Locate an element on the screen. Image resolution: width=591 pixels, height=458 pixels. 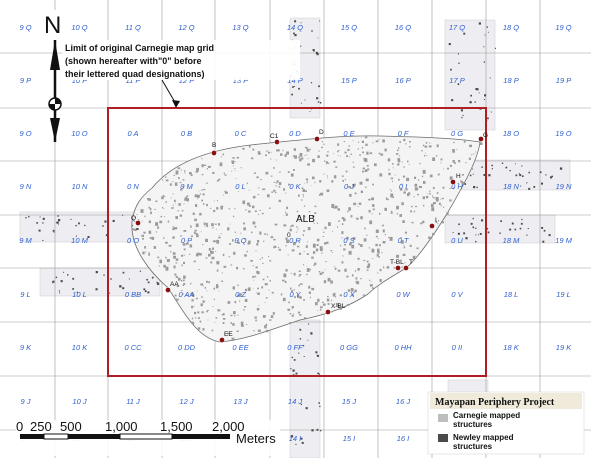
grid-cell-label: 15 Q is located at coordinates (349, 27).